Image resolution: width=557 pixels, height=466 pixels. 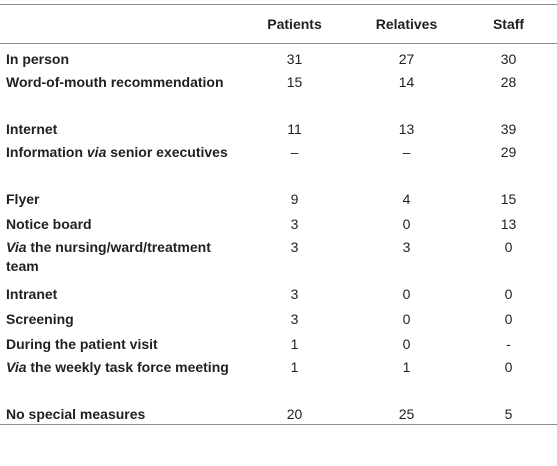 I want to click on row-label: Information via senior executives, so click(x=118, y=161).